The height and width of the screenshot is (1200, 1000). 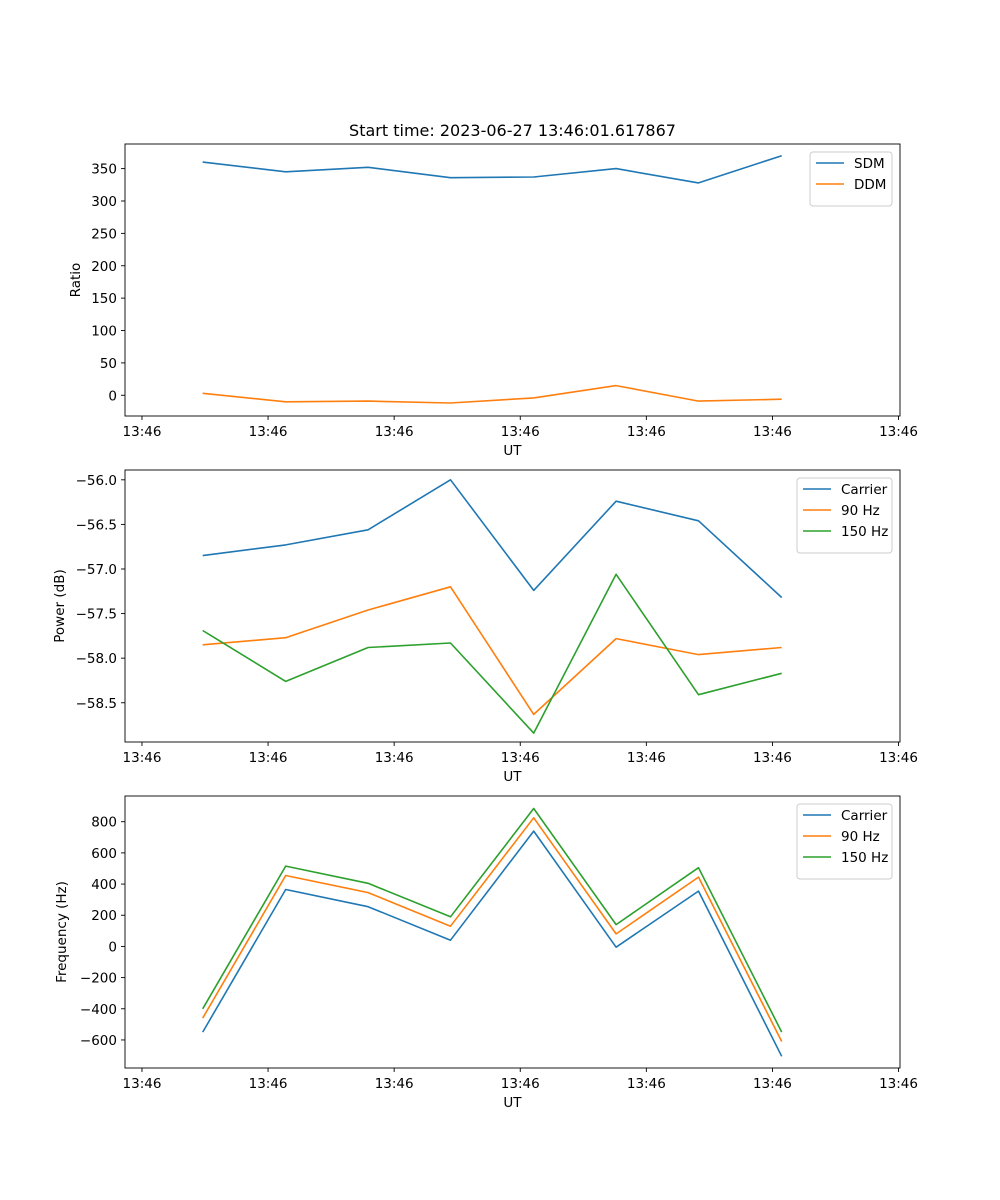 What do you see at coordinates (512, 130) in the screenshot?
I see `figure-title: Start time: 2023-06-27 13:46:01.617867` at bounding box center [512, 130].